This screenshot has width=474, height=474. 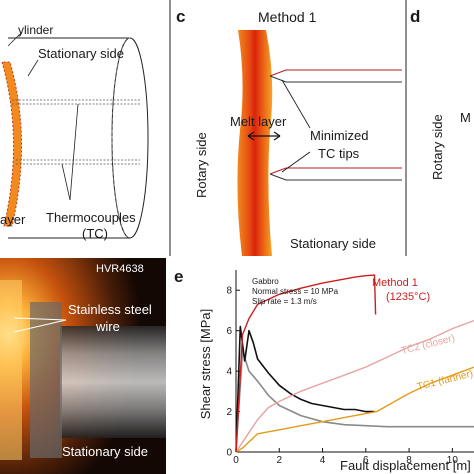 I want to click on label-cylinder: ylinder, so click(x=35, y=30).